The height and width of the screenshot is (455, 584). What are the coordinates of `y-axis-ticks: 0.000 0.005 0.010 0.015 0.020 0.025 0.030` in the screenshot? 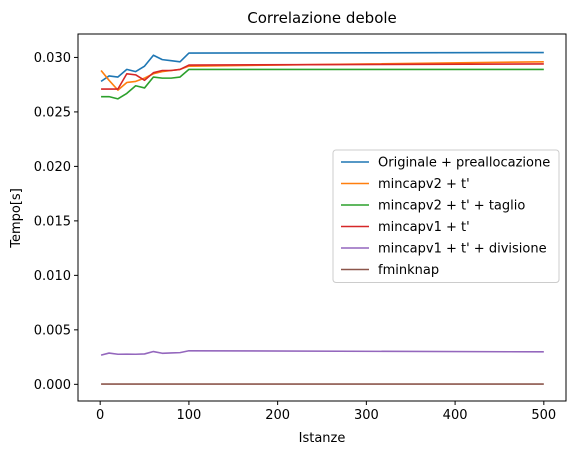 It's located at (56, 222).